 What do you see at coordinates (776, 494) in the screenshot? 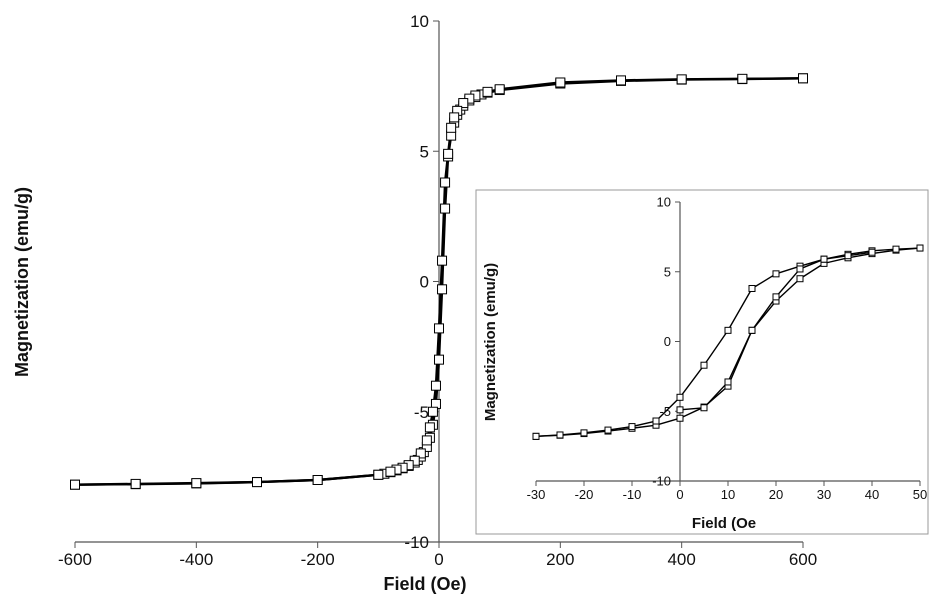
I see `inset-x-tick-label: 20` at bounding box center [776, 494].